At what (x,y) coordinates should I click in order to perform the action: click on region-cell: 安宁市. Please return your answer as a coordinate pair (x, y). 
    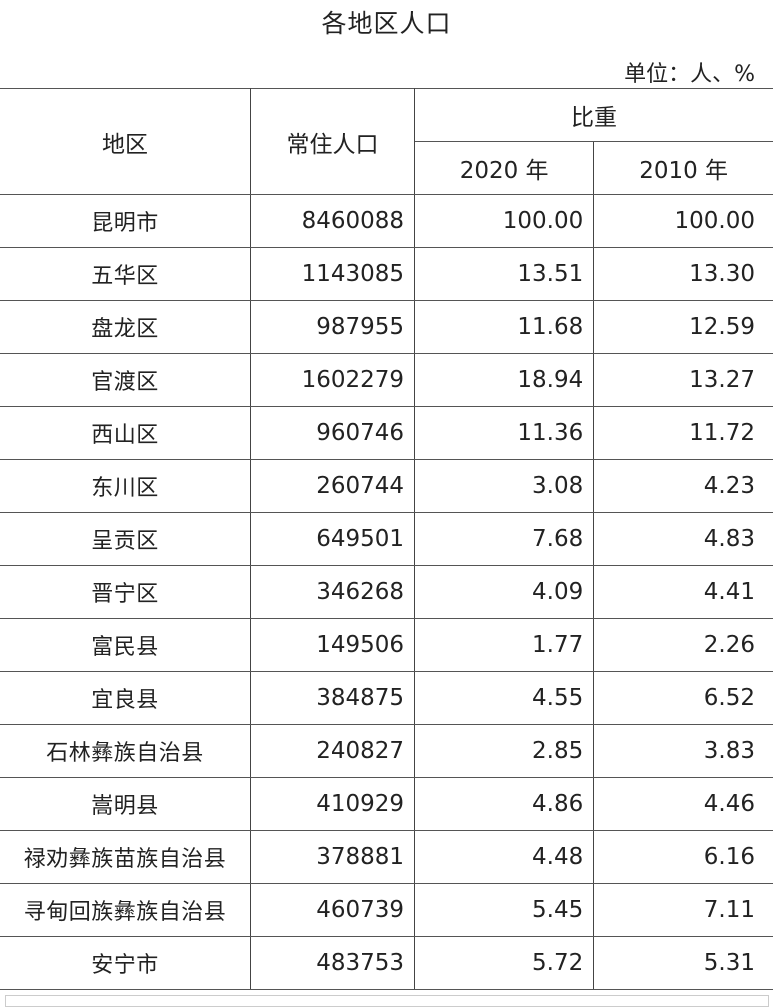
    Looking at the image, I should click on (125, 963).